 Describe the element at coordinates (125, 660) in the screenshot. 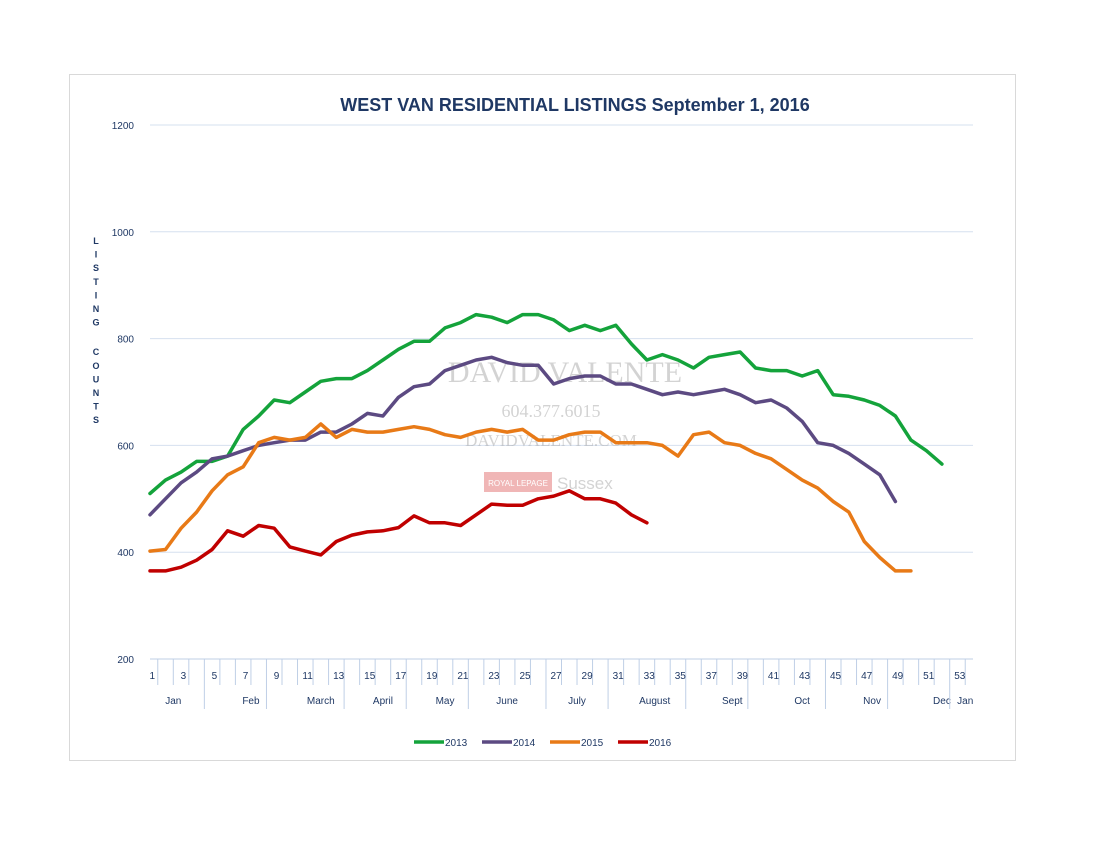

I see `y-tick-label: 200` at that location.